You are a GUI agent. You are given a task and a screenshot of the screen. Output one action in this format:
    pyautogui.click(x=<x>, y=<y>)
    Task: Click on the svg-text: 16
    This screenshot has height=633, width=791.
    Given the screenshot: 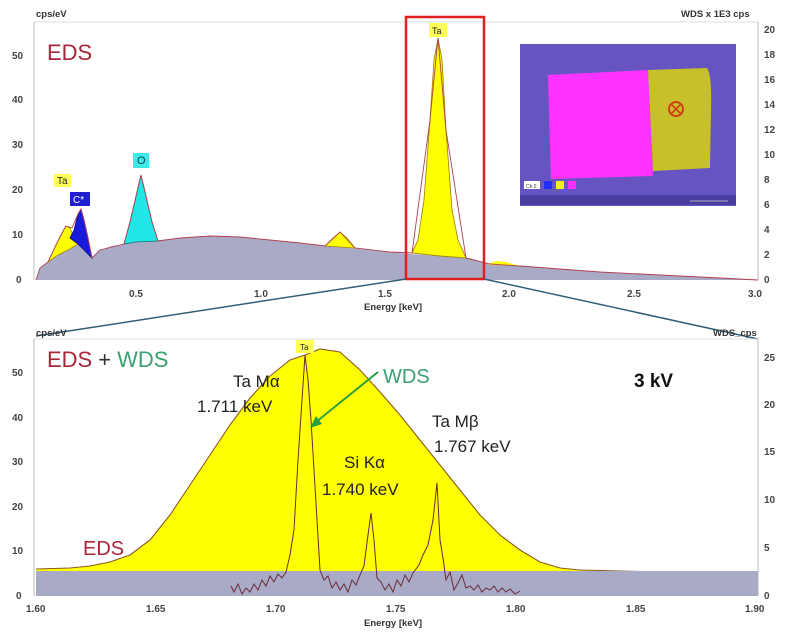 What is the action you would take?
    pyautogui.click(x=770, y=80)
    